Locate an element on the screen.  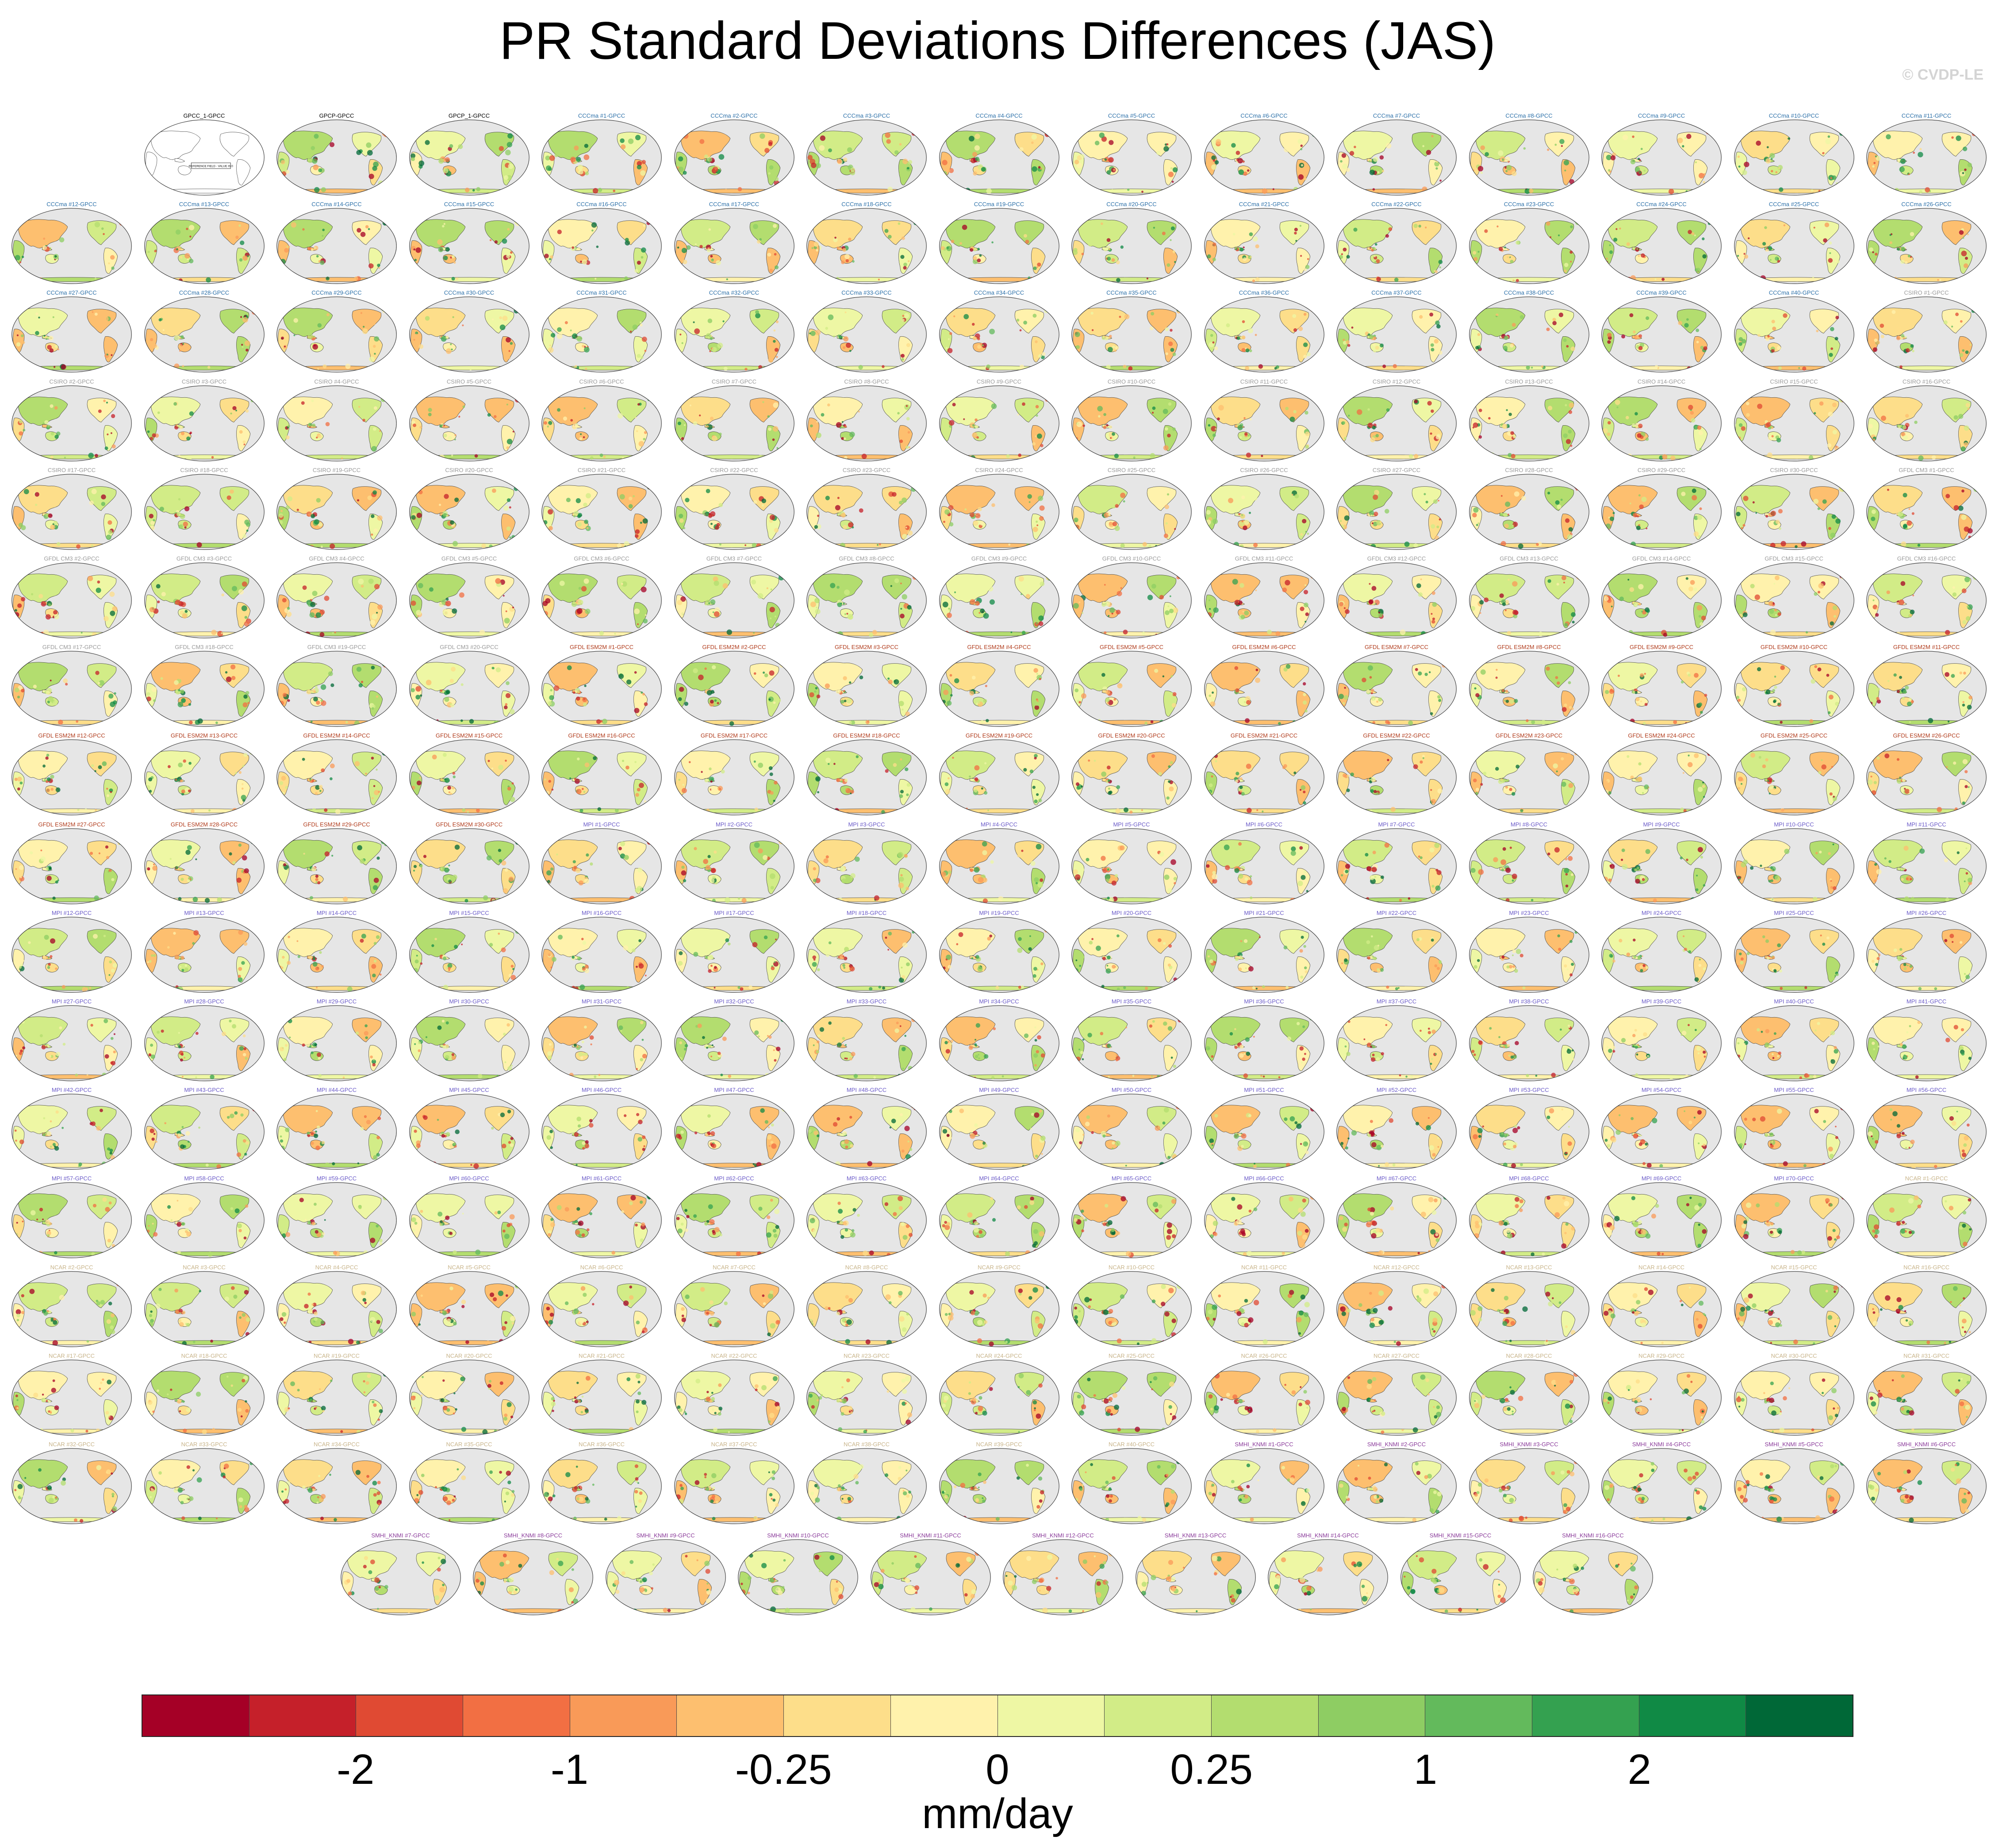
map-panel: CSIRO #17-GPCC is located at coordinates (71, 509).